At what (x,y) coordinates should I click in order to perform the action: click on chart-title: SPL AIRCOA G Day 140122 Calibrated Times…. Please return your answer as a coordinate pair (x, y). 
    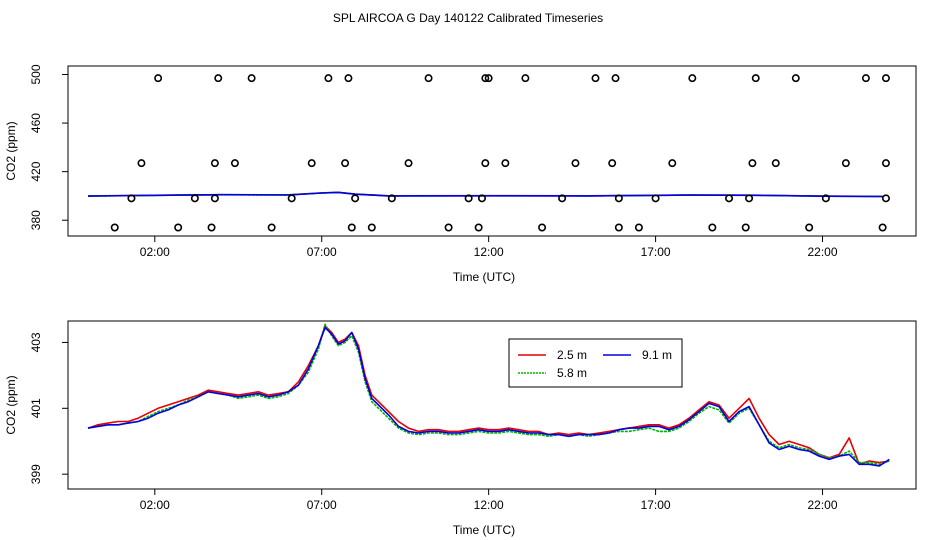
    Looking at the image, I should click on (468, 18).